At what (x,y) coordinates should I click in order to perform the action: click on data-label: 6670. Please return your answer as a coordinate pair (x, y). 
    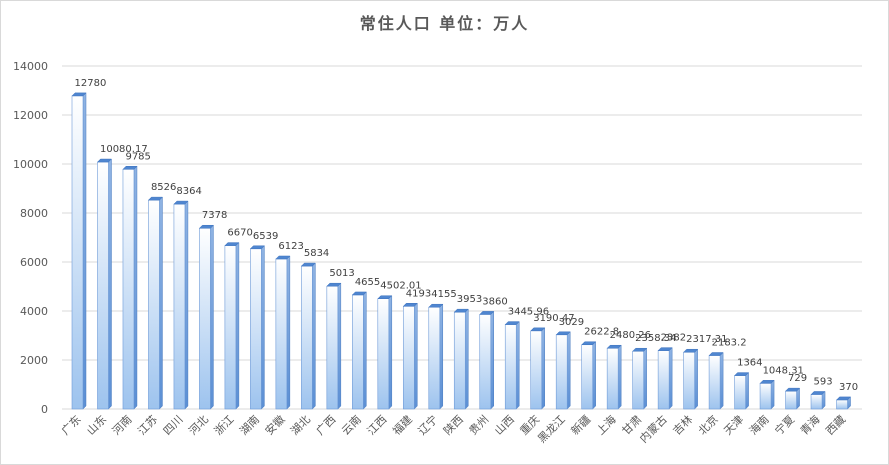
    Looking at the image, I should click on (239, 233).